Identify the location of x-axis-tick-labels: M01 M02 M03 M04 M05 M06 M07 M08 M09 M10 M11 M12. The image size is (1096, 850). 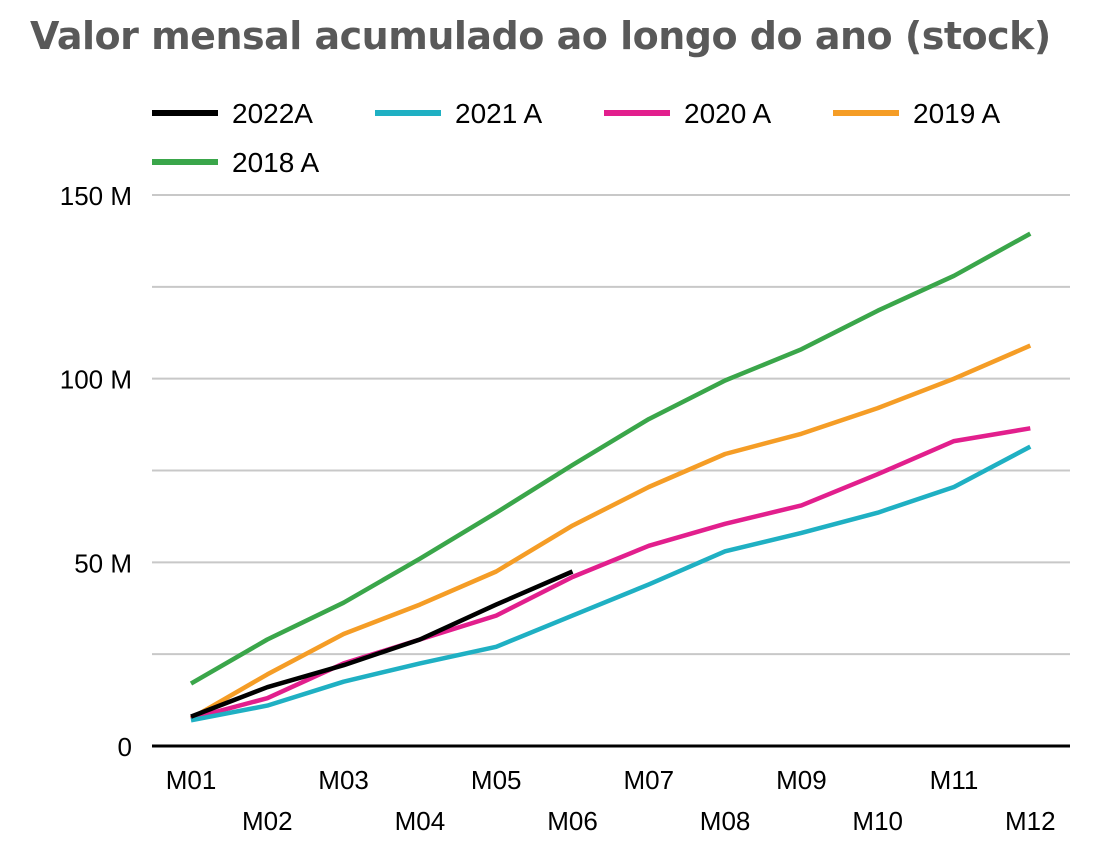
(611, 800).